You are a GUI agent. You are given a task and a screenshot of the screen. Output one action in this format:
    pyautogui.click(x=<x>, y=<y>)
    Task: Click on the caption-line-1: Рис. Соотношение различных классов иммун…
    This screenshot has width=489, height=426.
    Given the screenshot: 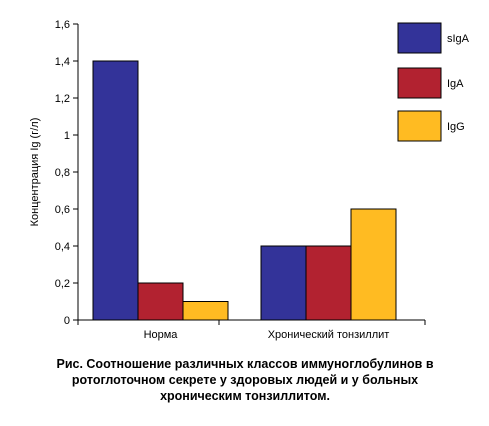 What is the action you would take?
    pyautogui.click(x=245, y=364)
    